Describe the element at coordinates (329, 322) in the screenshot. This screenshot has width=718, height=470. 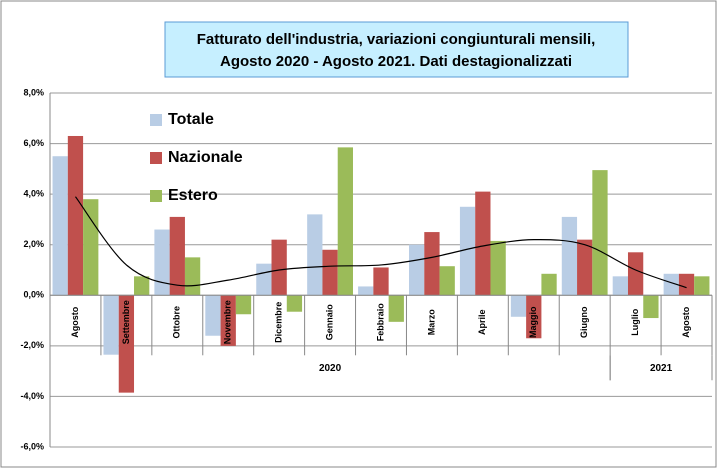
I see `x-tick-label: Gennaio` at that location.